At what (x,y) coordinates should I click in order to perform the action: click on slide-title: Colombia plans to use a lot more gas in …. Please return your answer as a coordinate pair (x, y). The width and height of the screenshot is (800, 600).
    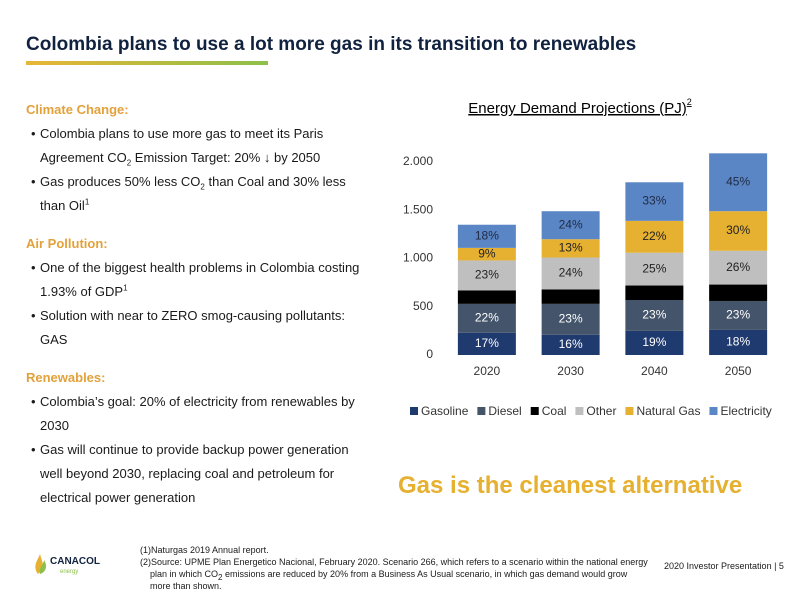
    Looking at the image, I should click on (331, 44).